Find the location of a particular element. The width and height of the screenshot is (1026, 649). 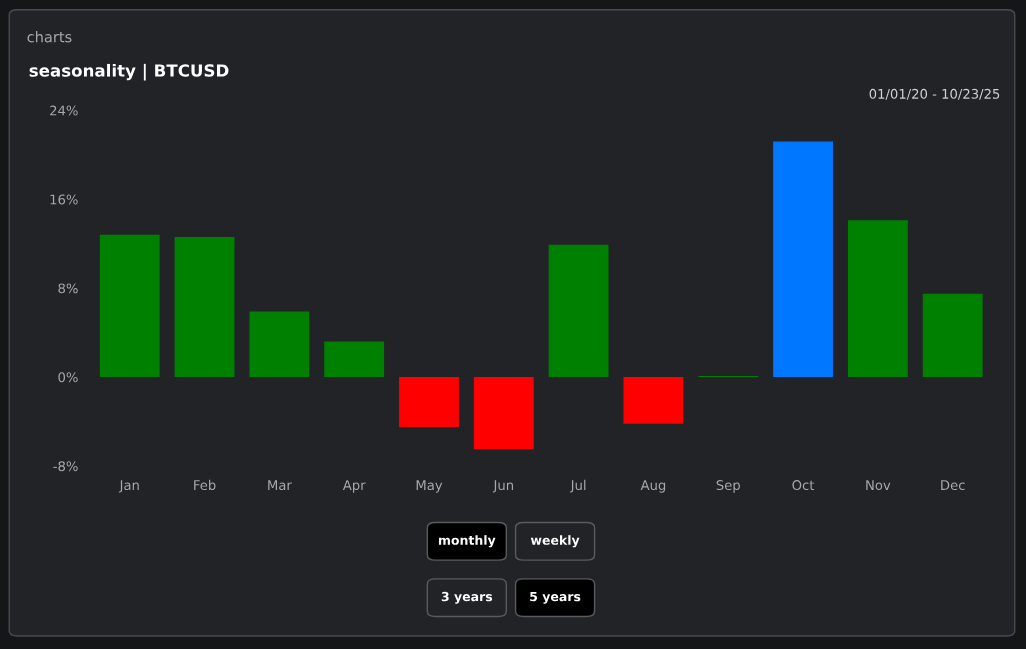

x-tick-label: Sep is located at coordinates (728, 486).